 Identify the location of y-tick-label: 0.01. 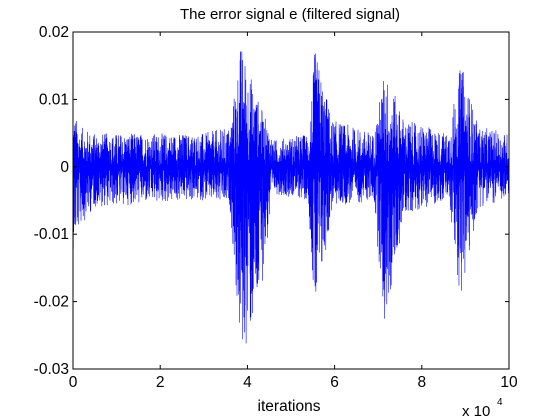
(54, 99).